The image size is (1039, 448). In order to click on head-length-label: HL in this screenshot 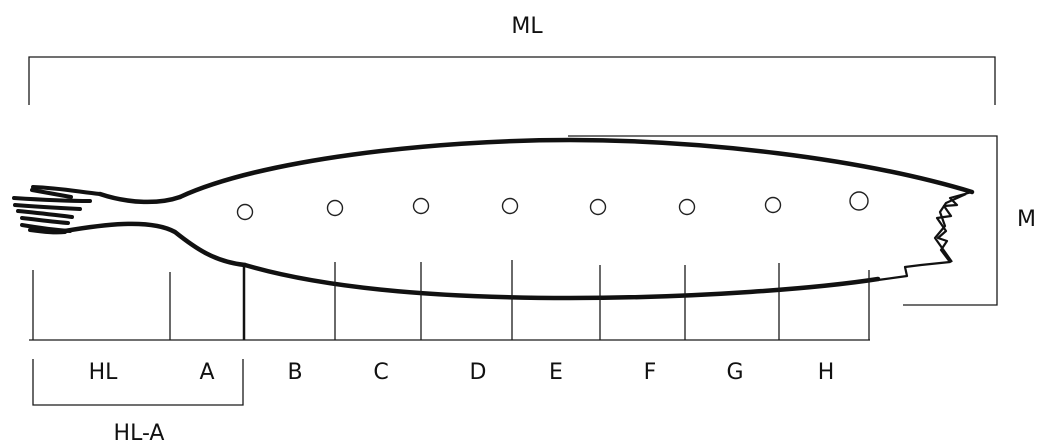, I will do `click(104, 372)`.